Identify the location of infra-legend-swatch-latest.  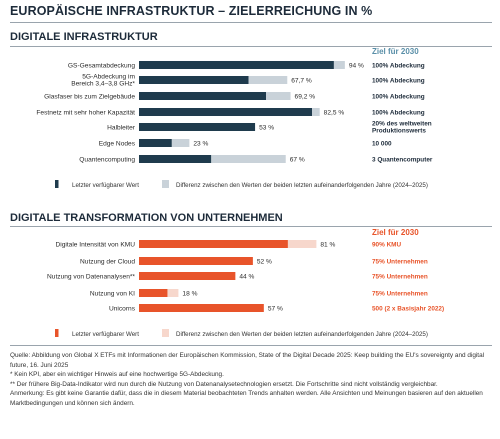
(57, 184).